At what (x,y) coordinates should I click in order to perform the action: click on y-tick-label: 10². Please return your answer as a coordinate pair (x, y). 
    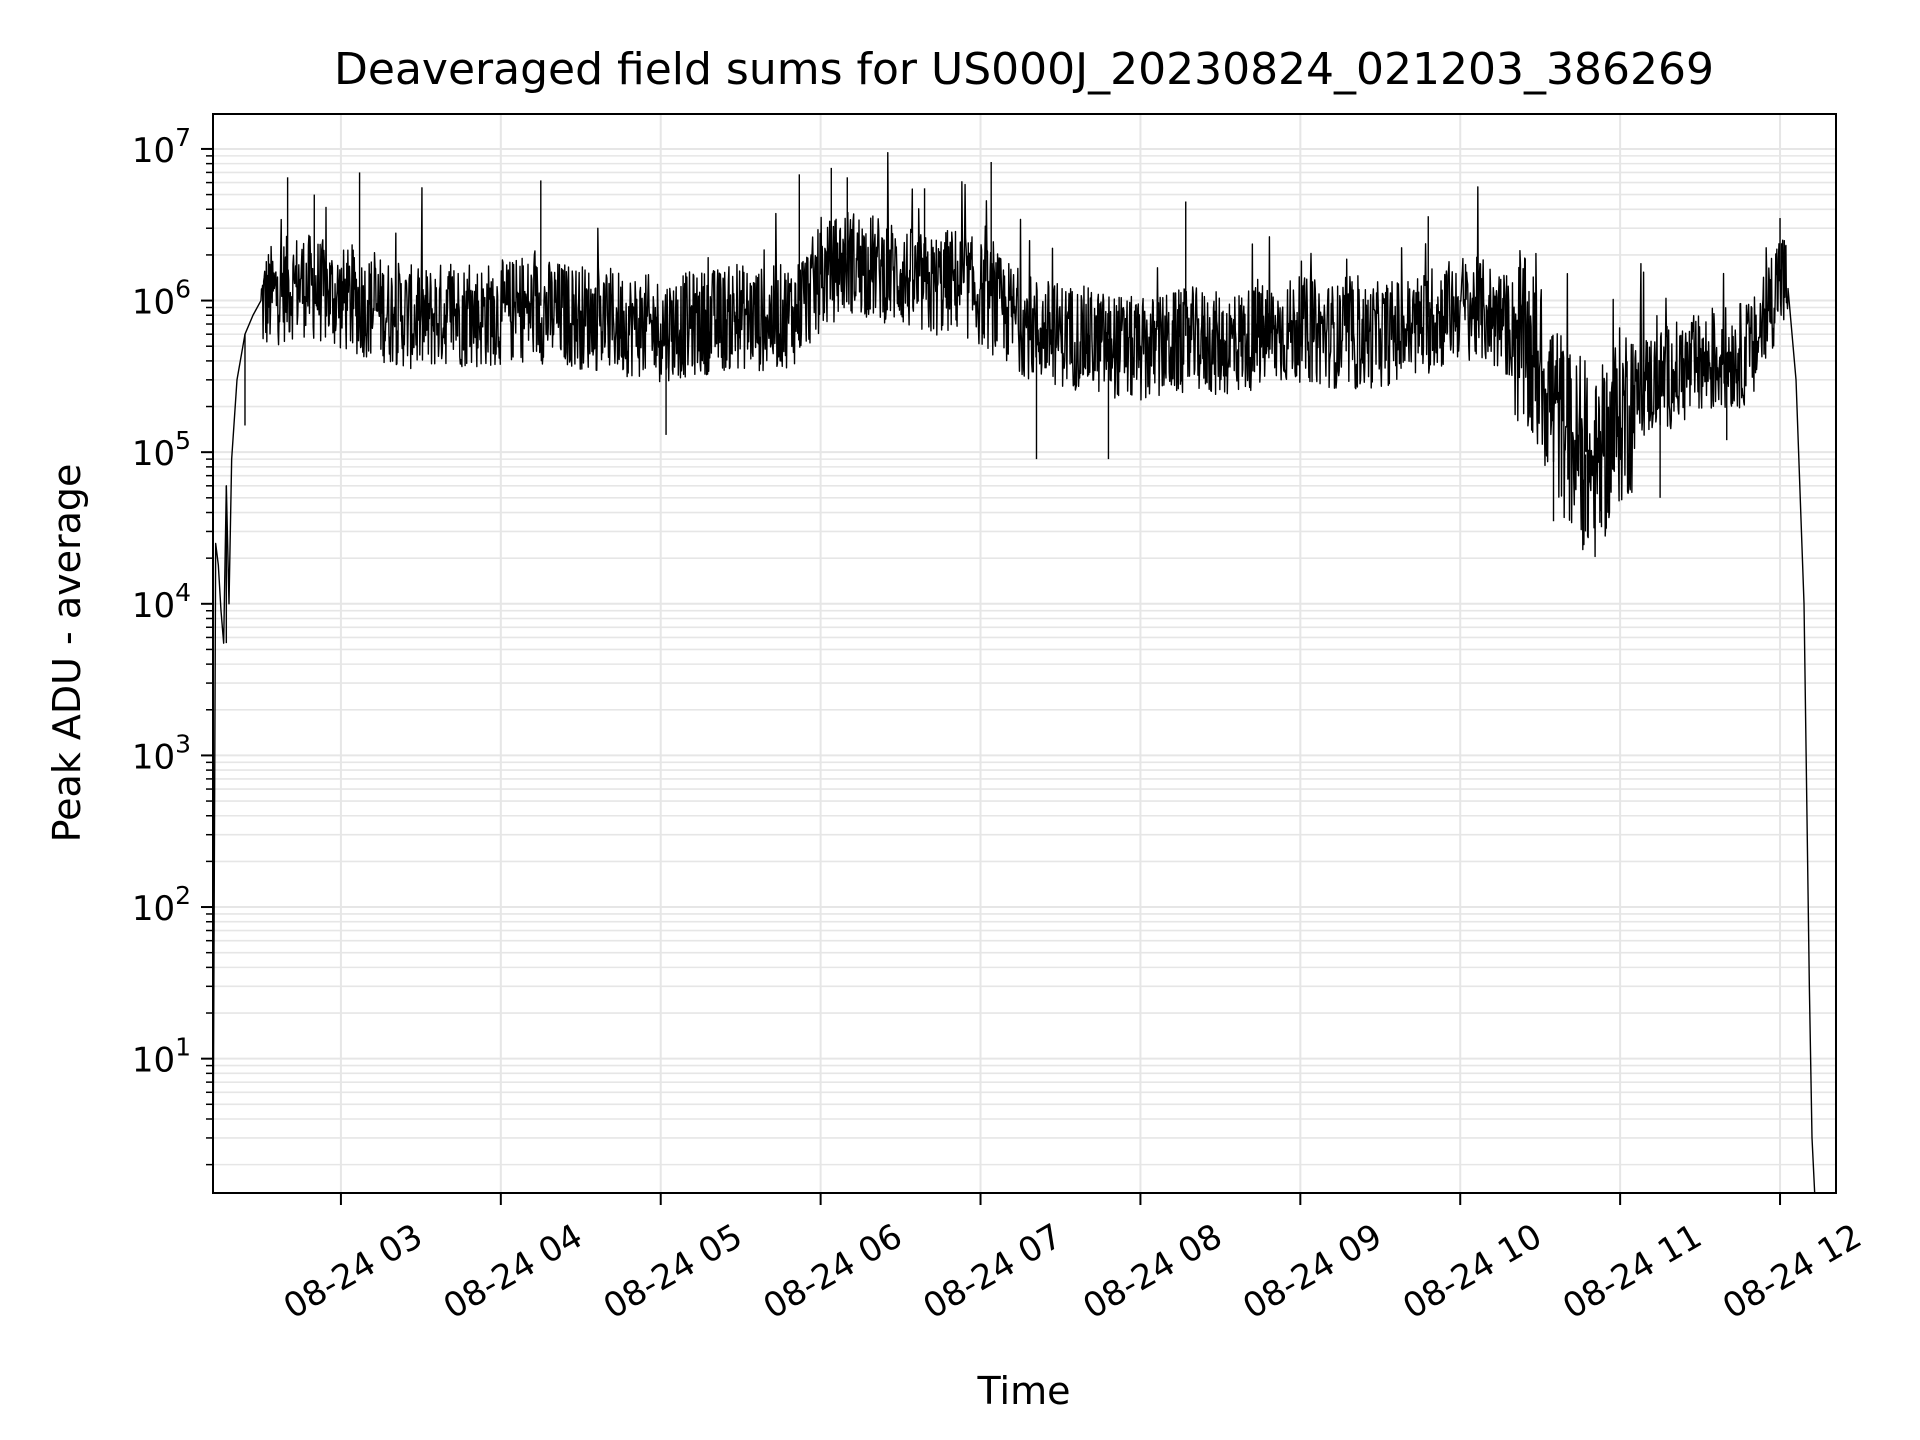
    Looking at the image, I should click on (161, 905).